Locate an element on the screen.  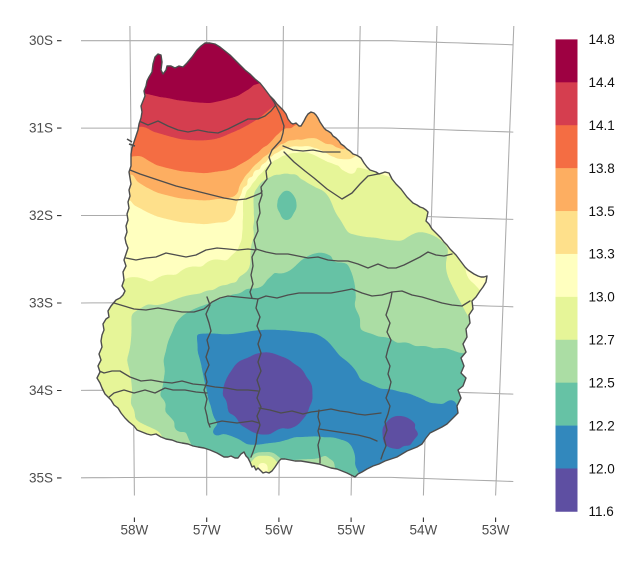
svg-text: 31S is located at coordinates (41, 128).